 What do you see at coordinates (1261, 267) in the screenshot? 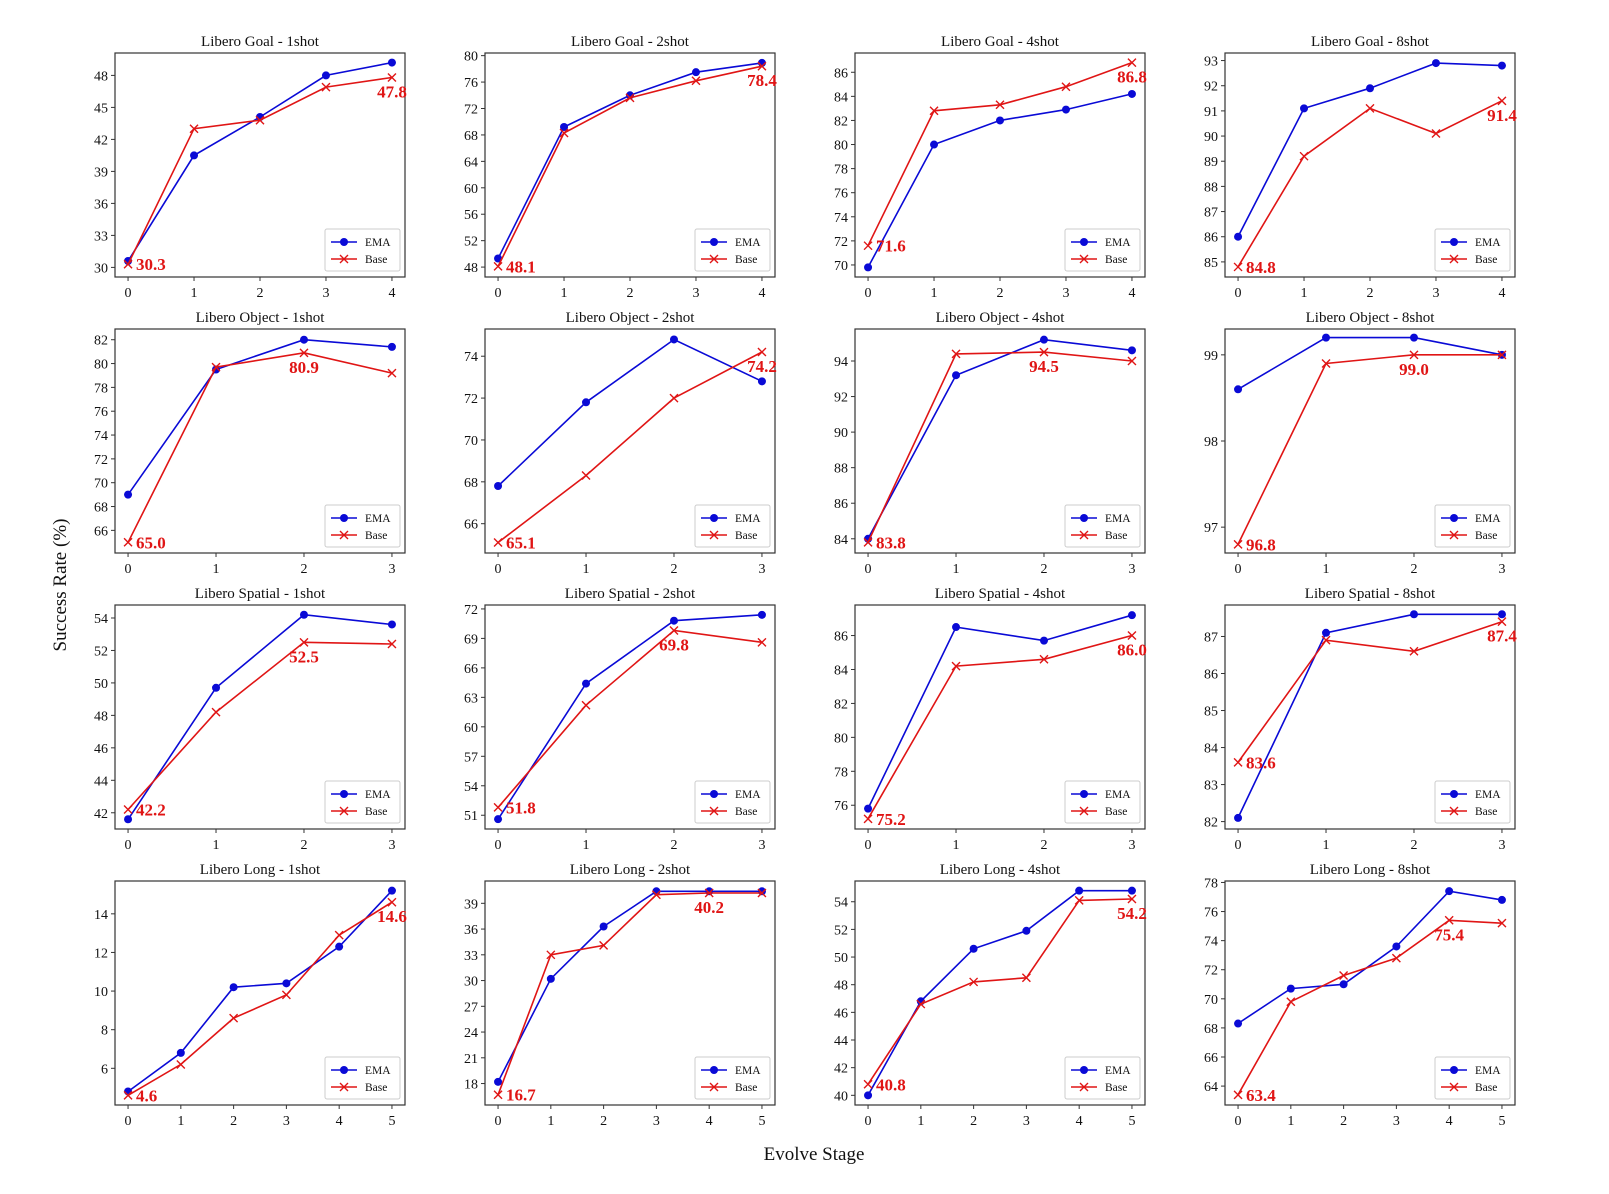
I see `value-annotation: 84.8` at bounding box center [1261, 267].